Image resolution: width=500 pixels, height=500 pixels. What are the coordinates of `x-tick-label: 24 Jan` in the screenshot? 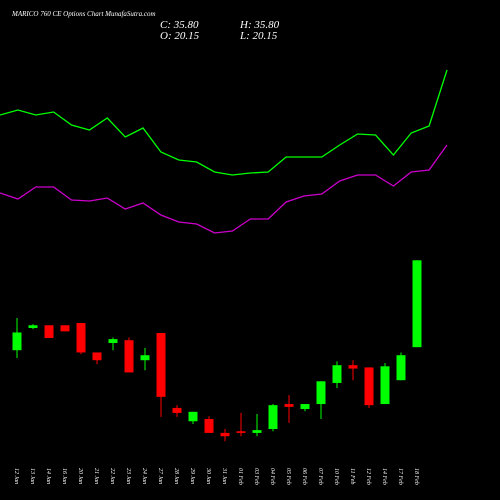 It's located at (144, 476).